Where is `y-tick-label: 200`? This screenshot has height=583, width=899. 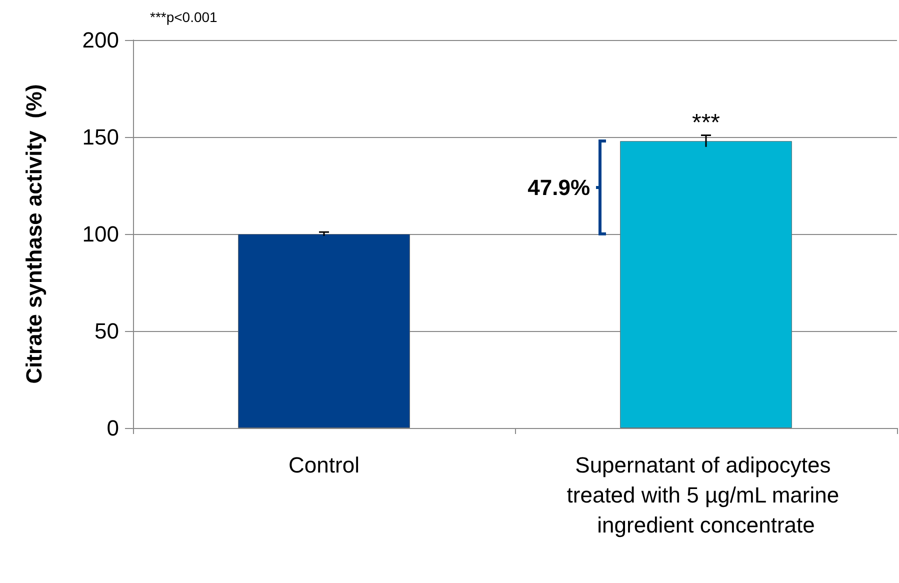 y-tick-label: 200 is located at coordinates (100, 40).